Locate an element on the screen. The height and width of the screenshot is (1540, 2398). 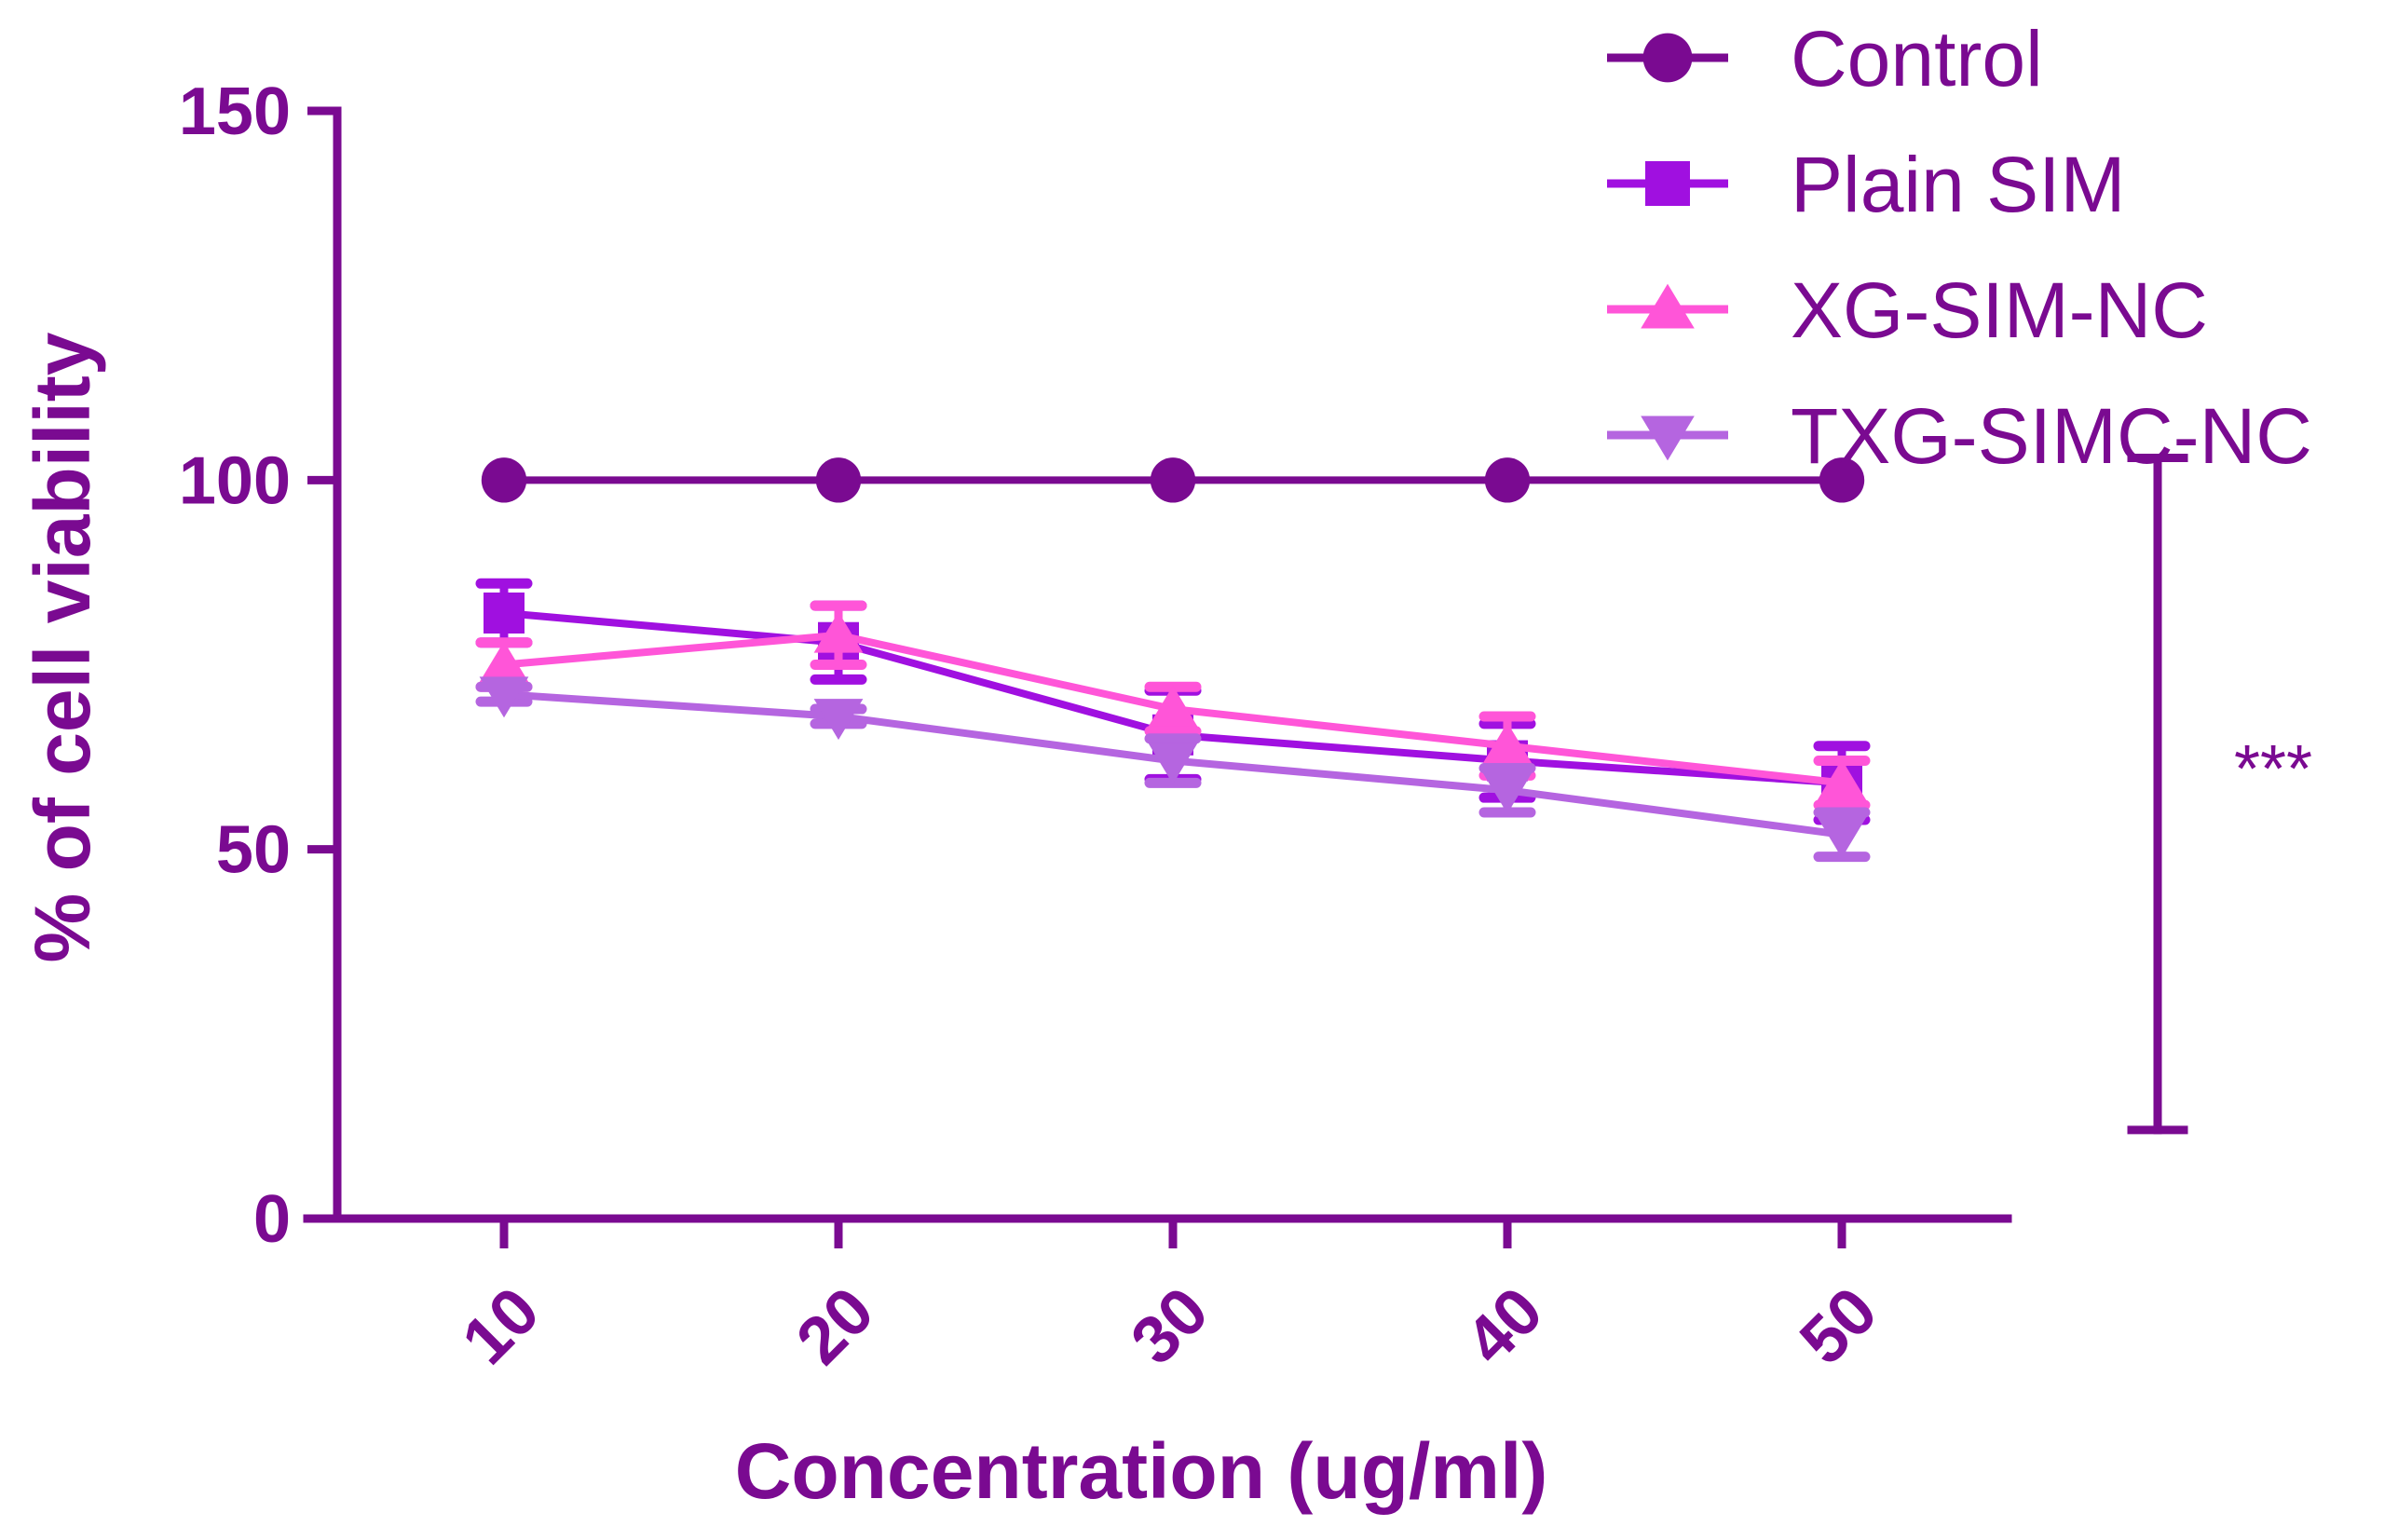
x-tick-label: 20 is located at coordinates (835, 1326).